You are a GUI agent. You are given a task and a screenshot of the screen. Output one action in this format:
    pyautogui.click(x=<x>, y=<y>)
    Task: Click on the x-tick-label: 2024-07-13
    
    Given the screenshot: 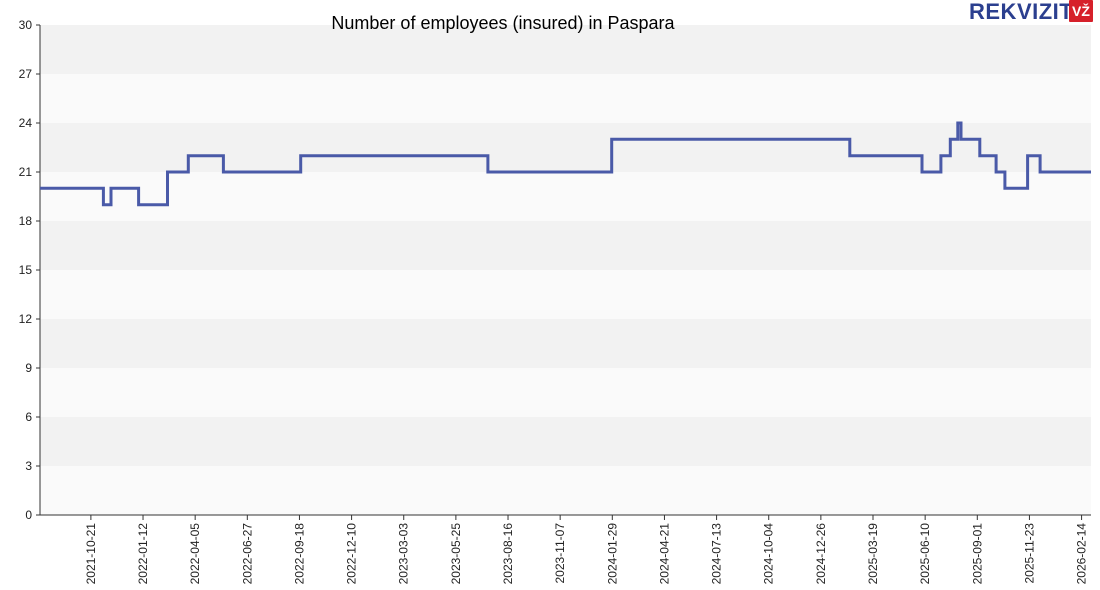 What is the action you would take?
    pyautogui.click(x=717, y=554)
    